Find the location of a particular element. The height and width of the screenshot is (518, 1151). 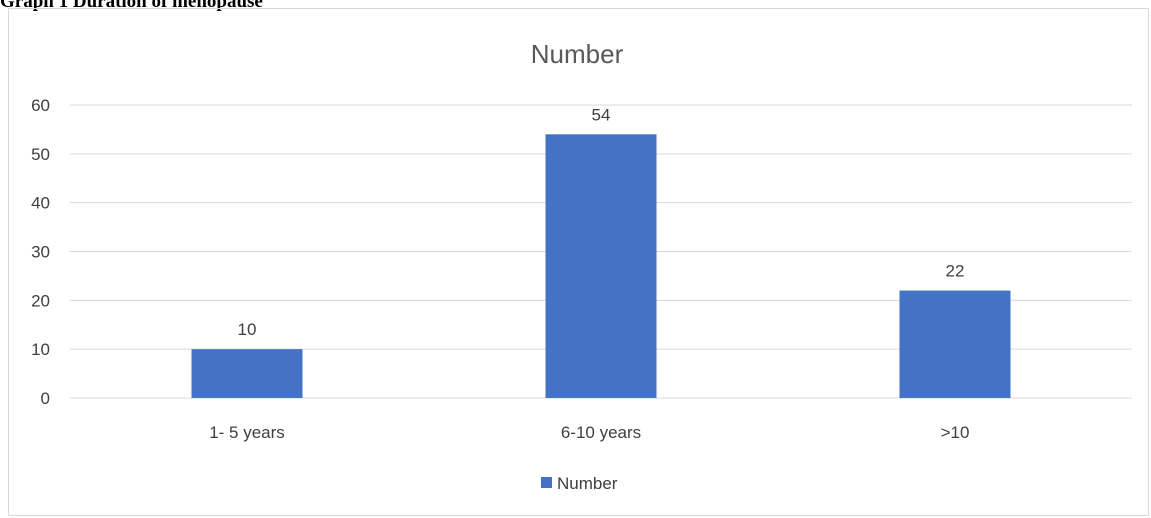

chart-legend: Number is located at coordinates (579, 483).